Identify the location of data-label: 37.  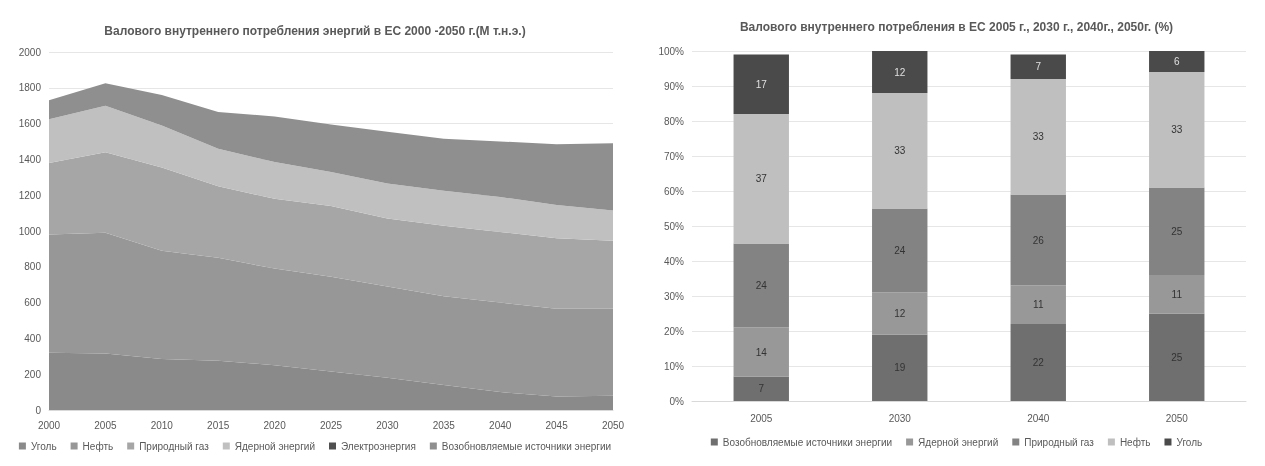
(761, 179).